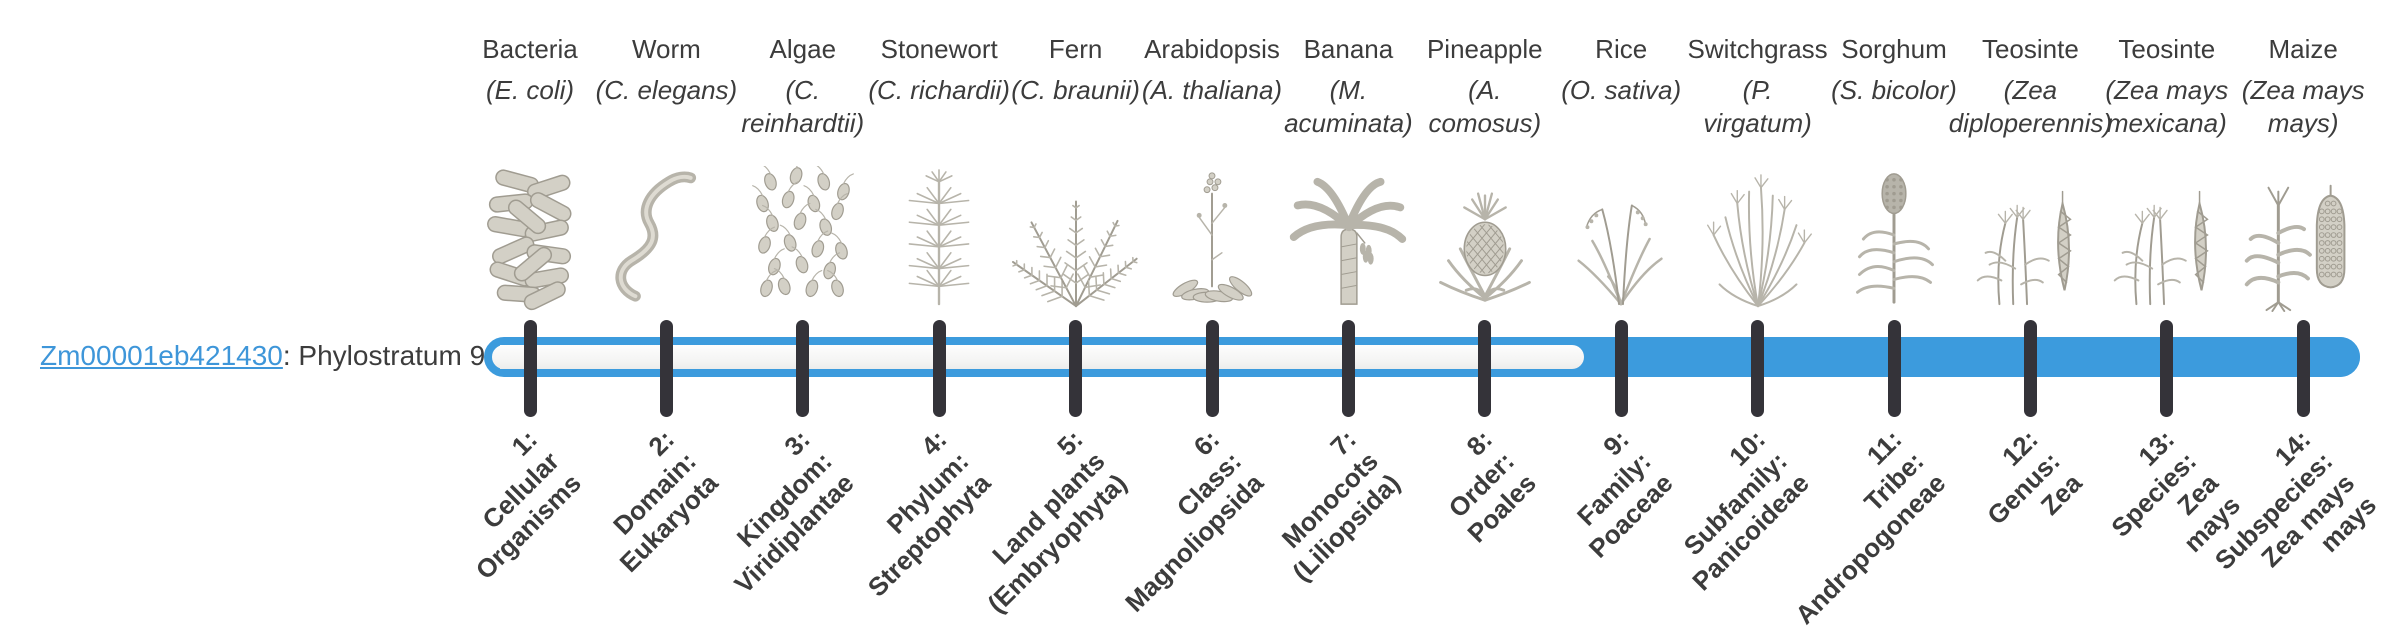  Describe the element at coordinates (1758, 239) in the screenshot. I see `switchgrass-icon` at that location.